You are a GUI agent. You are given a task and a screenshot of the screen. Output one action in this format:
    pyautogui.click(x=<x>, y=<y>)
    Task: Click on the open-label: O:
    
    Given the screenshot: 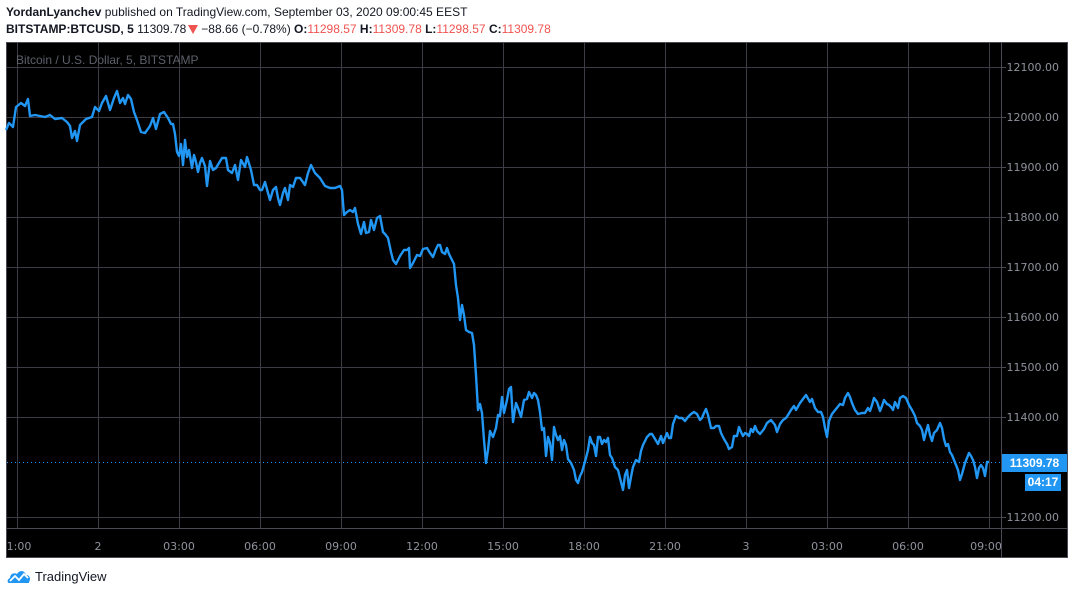 What is the action you would take?
    pyautogui.click(x=301, y=29)
    